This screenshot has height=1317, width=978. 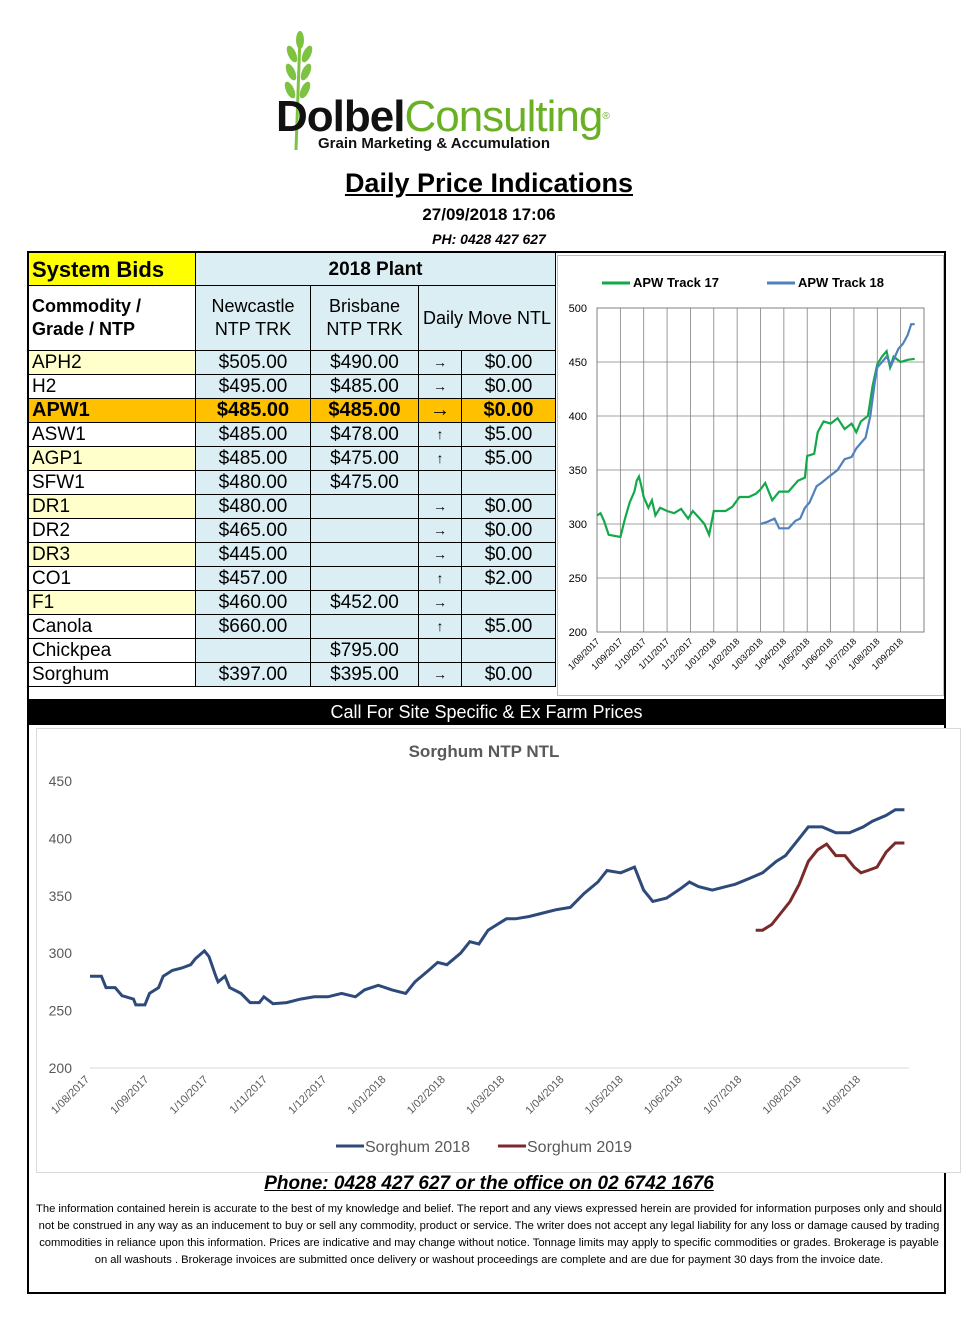 I want to click on brand-name: DolbelConsulting®, so click(x=443, y=117).